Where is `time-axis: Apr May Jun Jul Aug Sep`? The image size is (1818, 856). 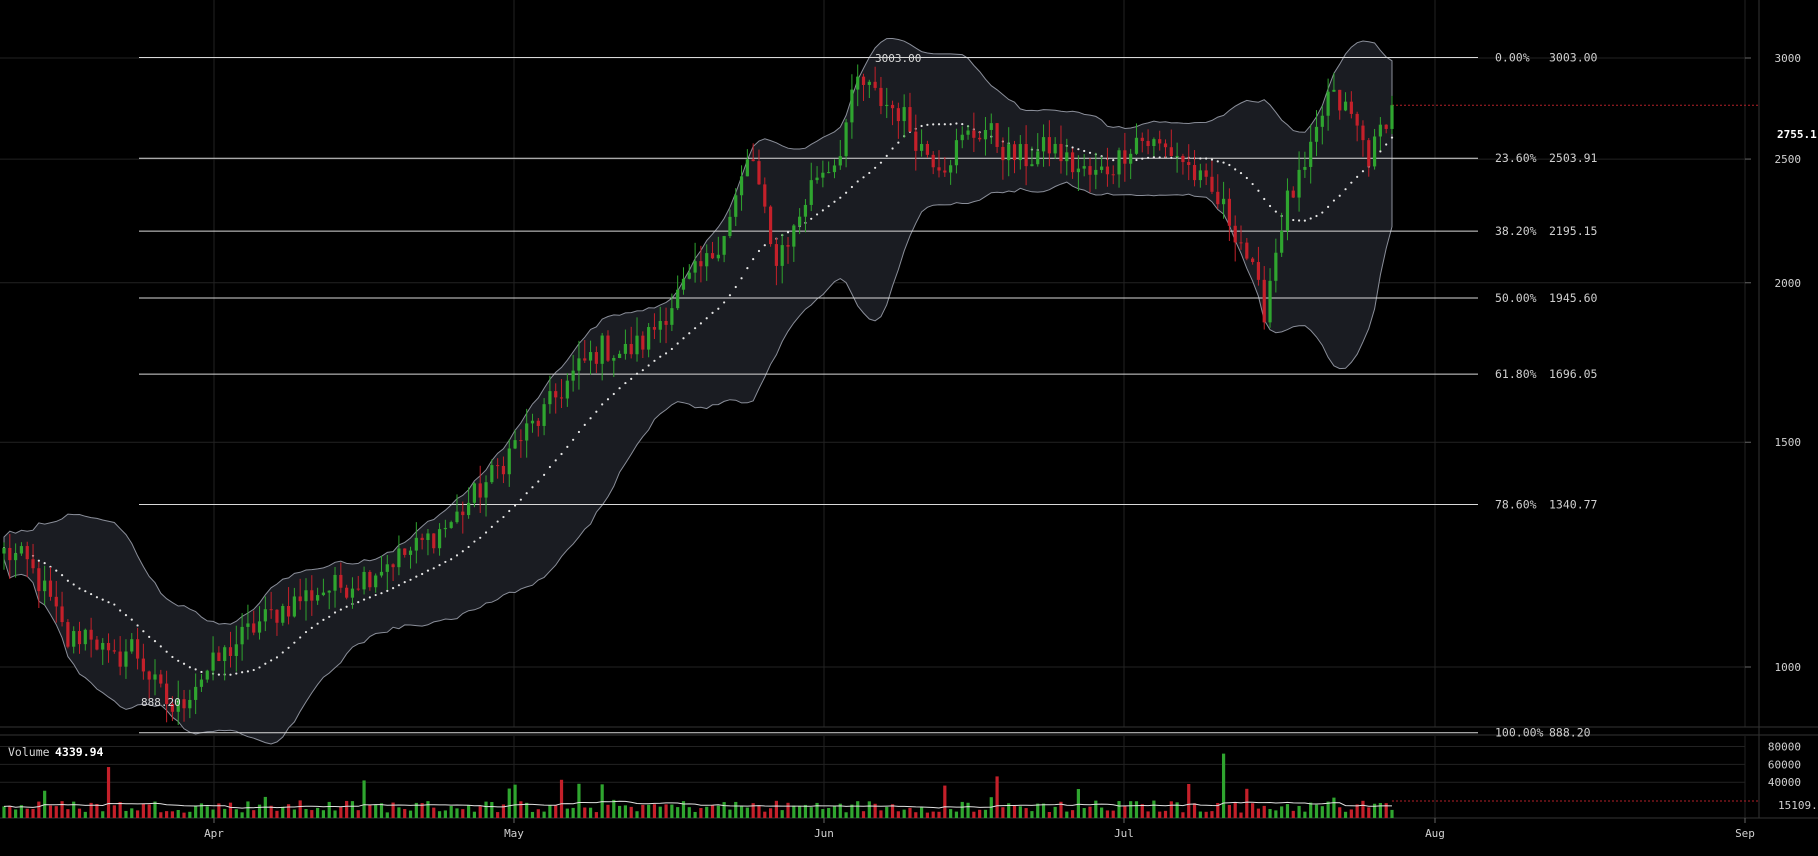
time-axis: Apr May Jun Jul Aug Sep is located at coordinates (979, 829).